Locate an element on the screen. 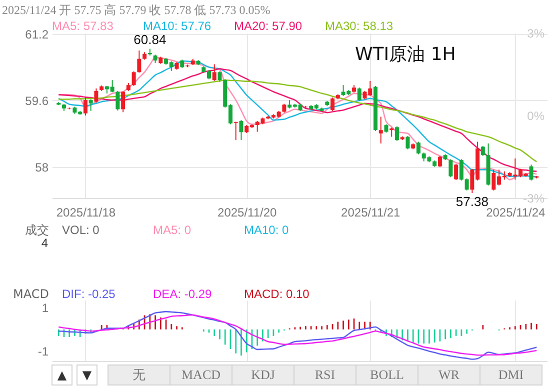 Image resolution: width=557 pixels, height=387 pixels. text: WTI原油 1H is located at coordinates (405, 54).